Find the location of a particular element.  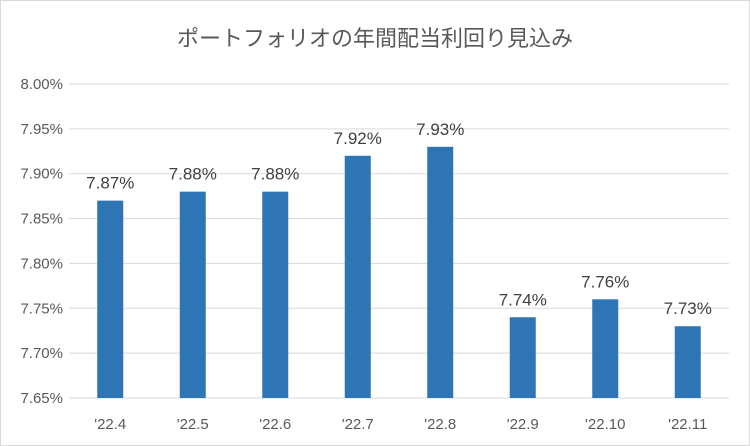

x-tick-label: '22.7 is located at coordinates (358, 424).